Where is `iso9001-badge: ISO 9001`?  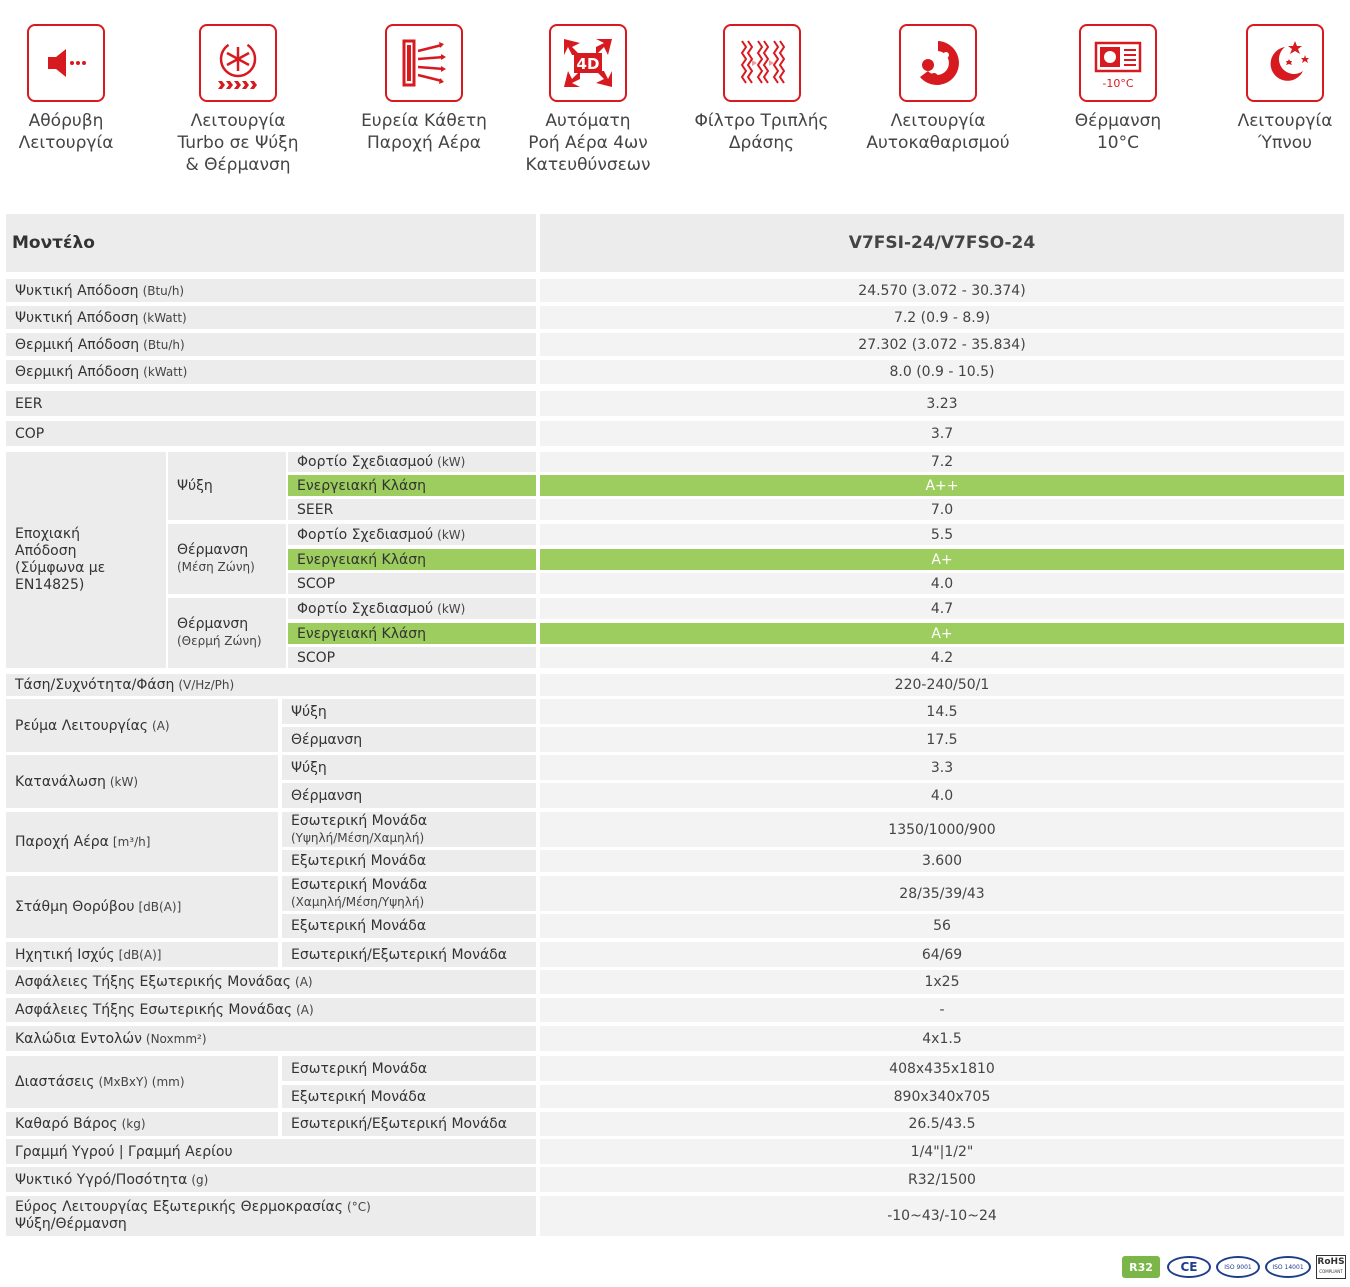
iso9001-badge: ISO 9001 is located at coordinates (1238, 1267).